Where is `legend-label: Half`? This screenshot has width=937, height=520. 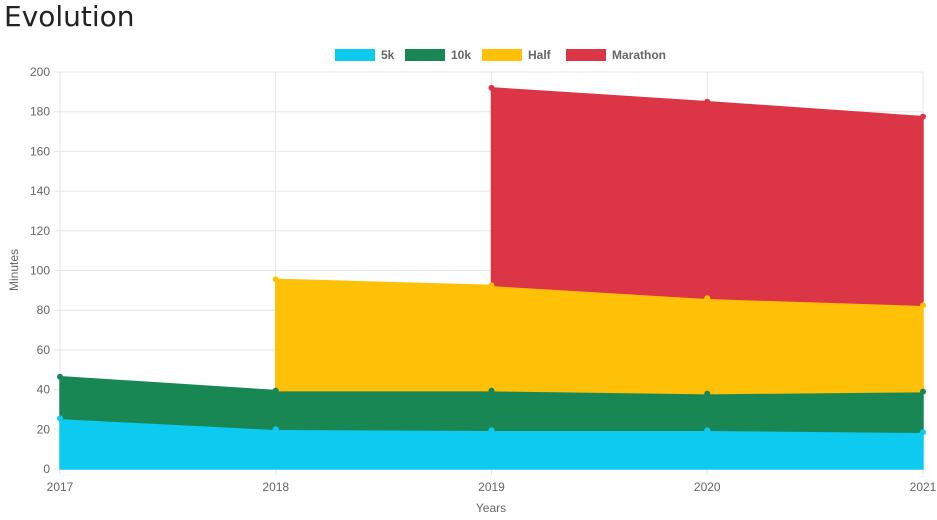 legend-label: Half is located at coordinates (540, 55).